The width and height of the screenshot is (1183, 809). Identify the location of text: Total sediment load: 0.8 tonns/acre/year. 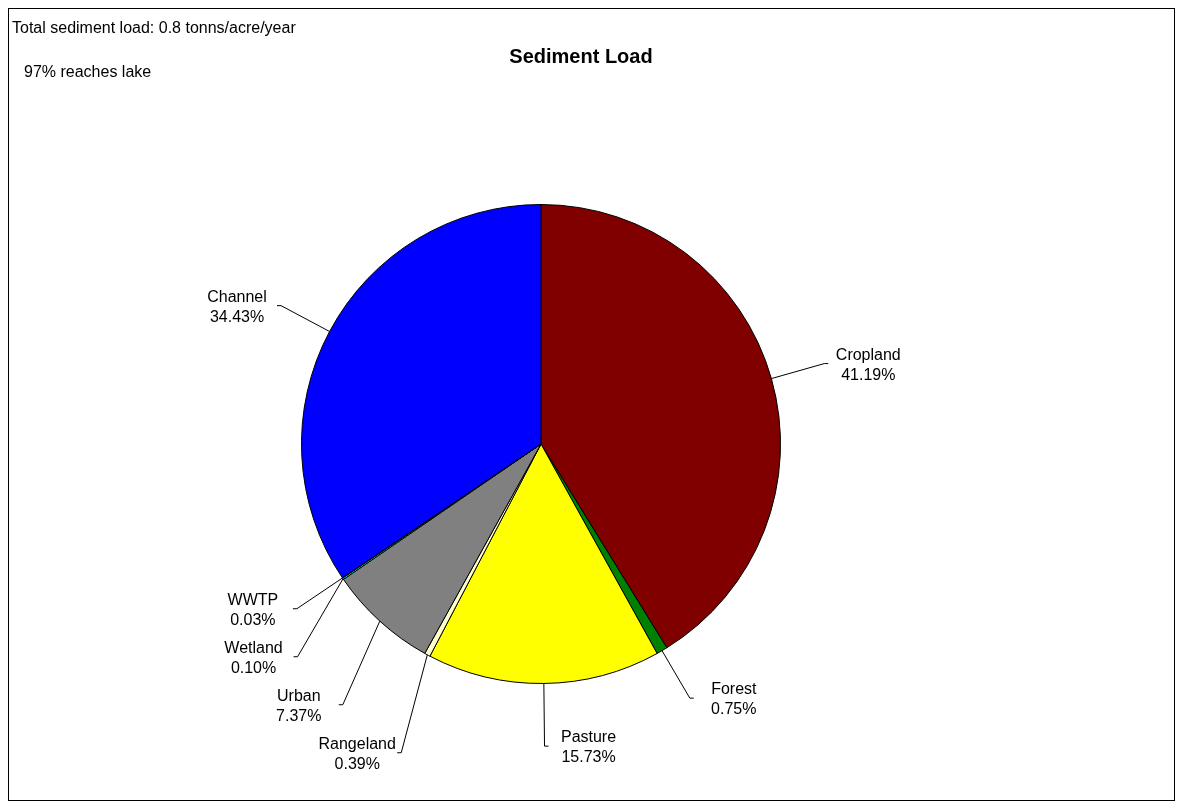
(154, 27).